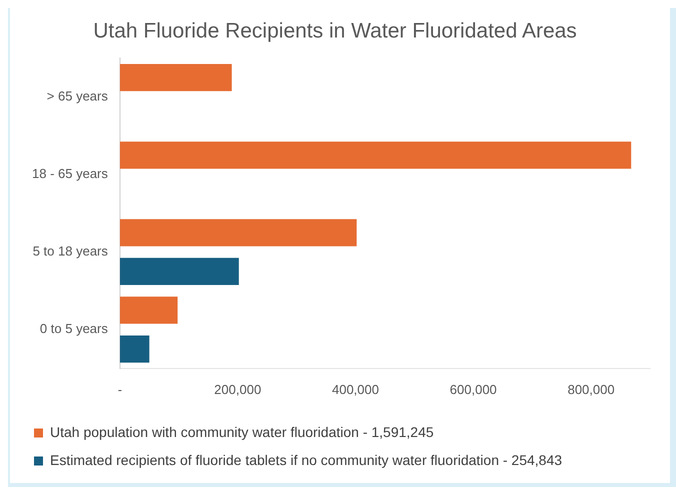 The width and height of the screenshot is (676, 491). What do you see at coordinates (473, 389) in the screenshot?
I see `x-tick-label: 600,000` at bounding box center [473, 389].